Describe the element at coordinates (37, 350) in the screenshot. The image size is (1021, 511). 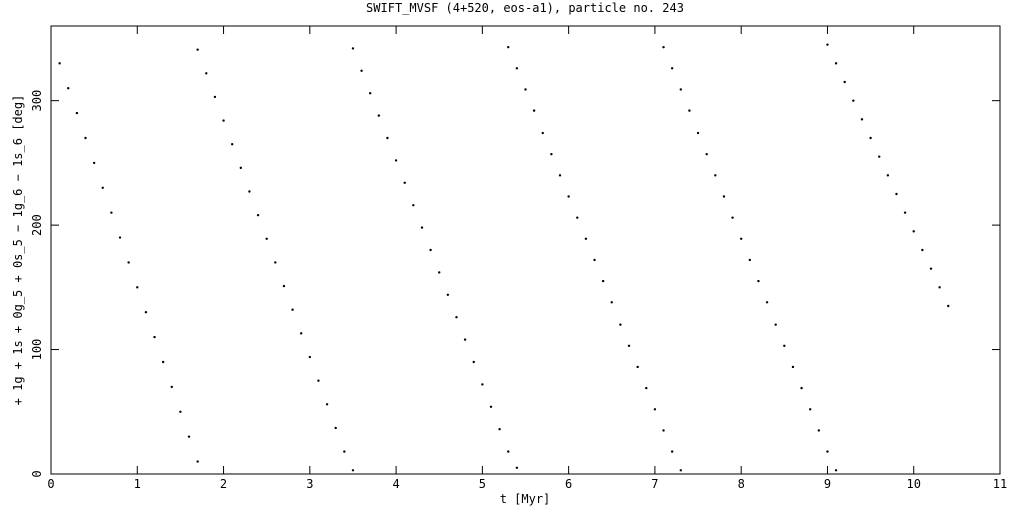
I see `y-tick-label: 100` at that location.